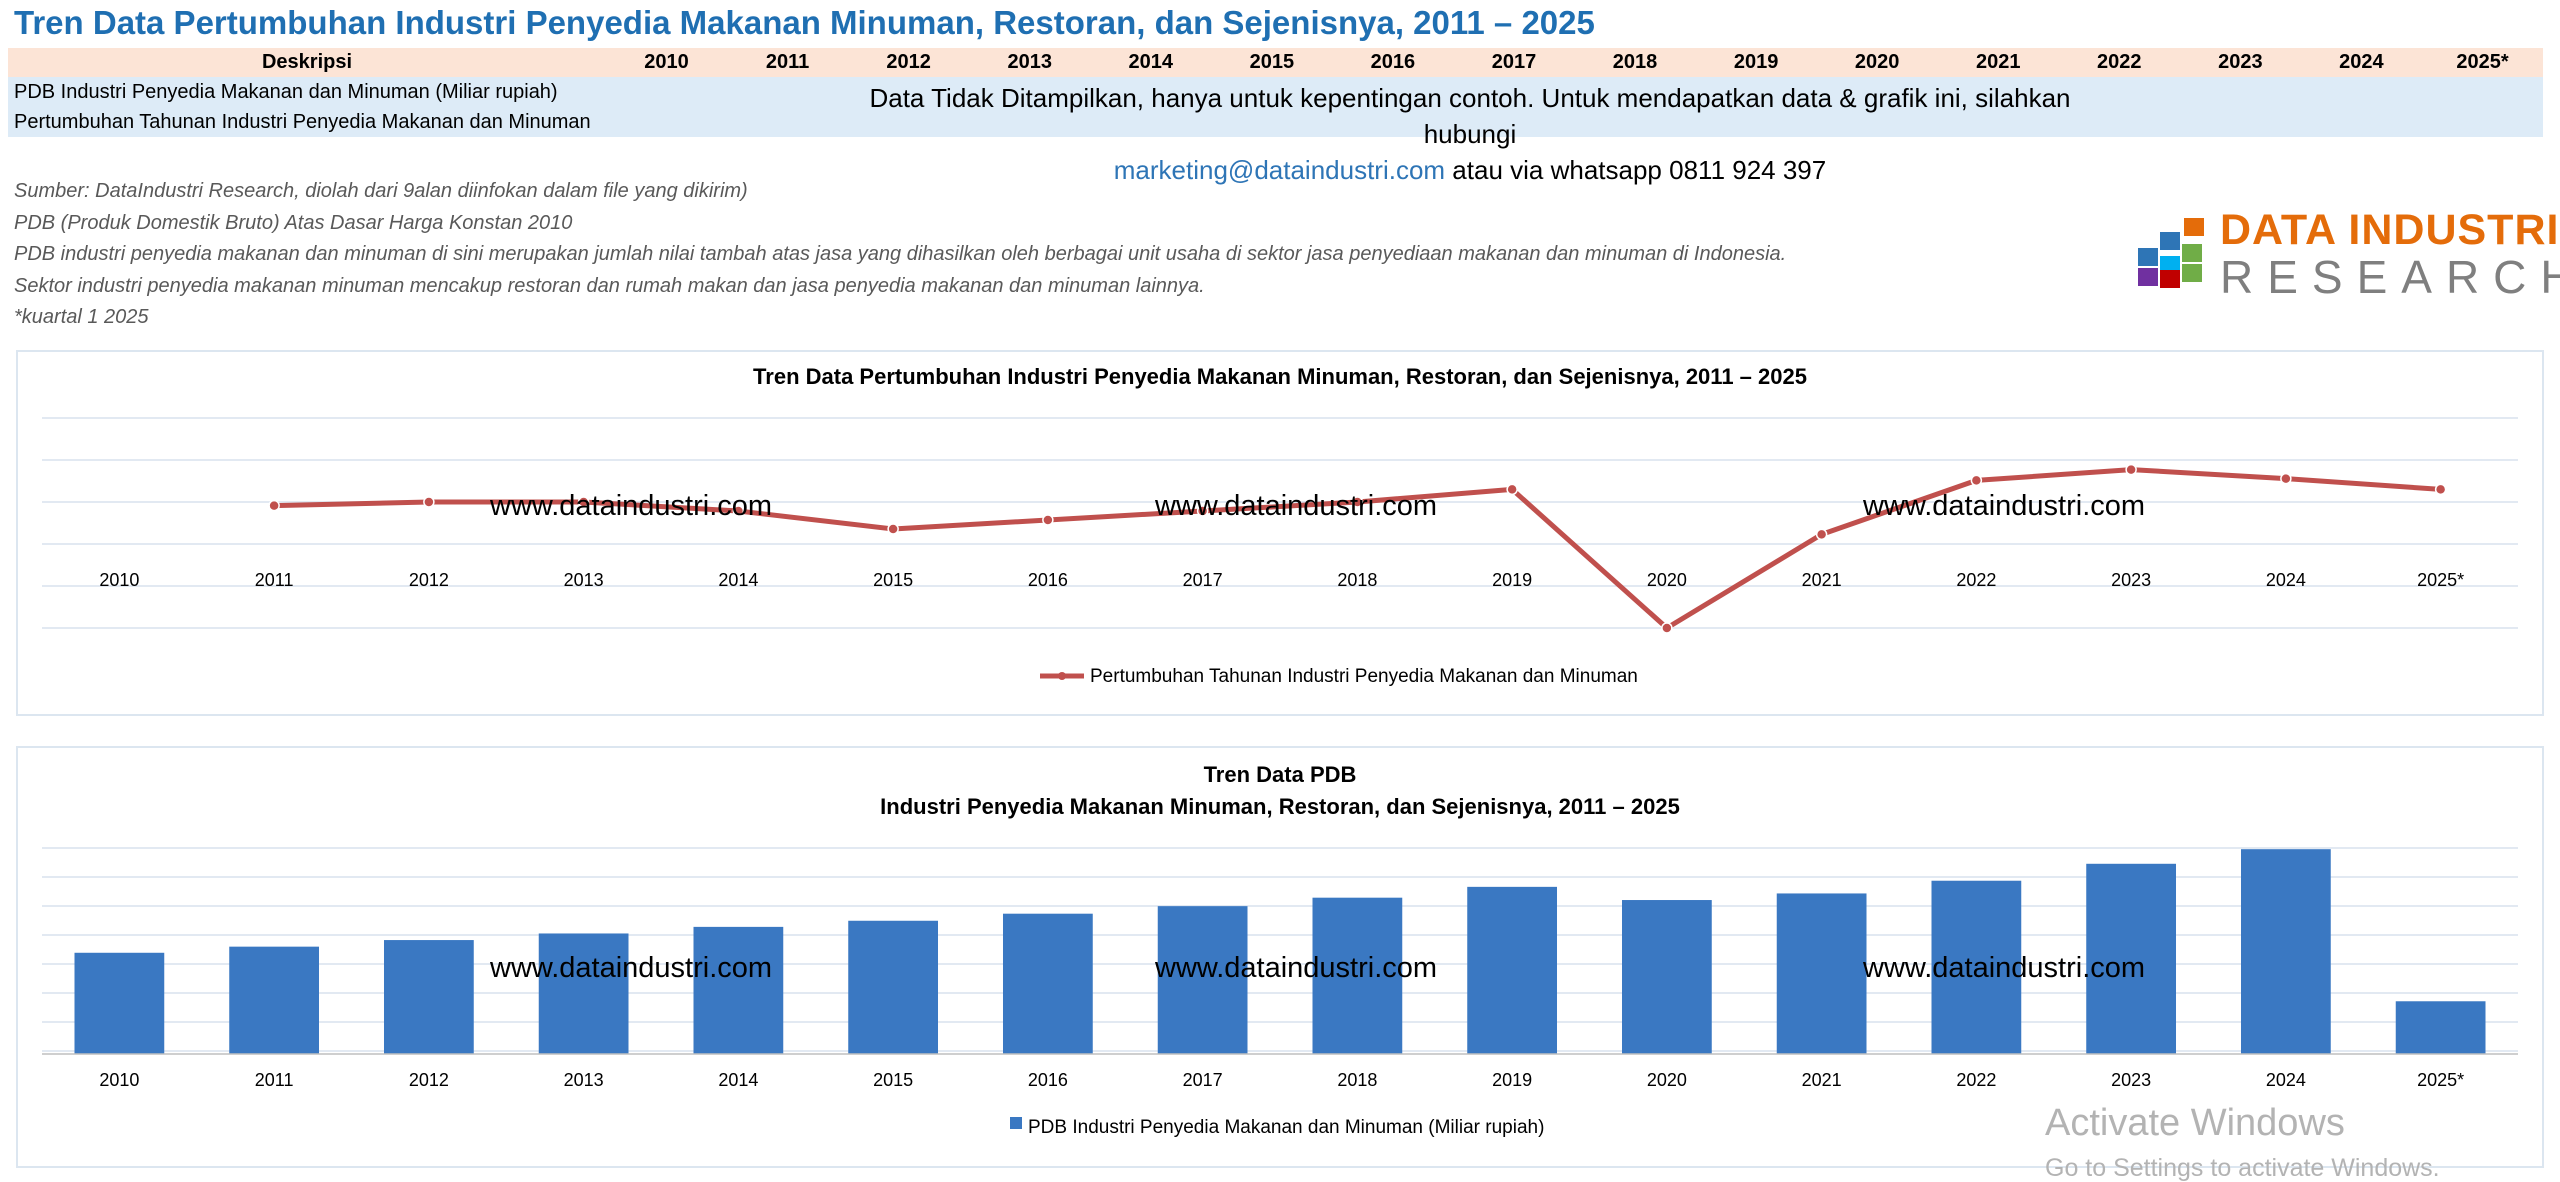 The height and width of the screenshot is (1182, 2560). What do you see at coordinates (788, 62) in the screenshot?
I see `year-header: 2011` at bounding box center [788, 62].